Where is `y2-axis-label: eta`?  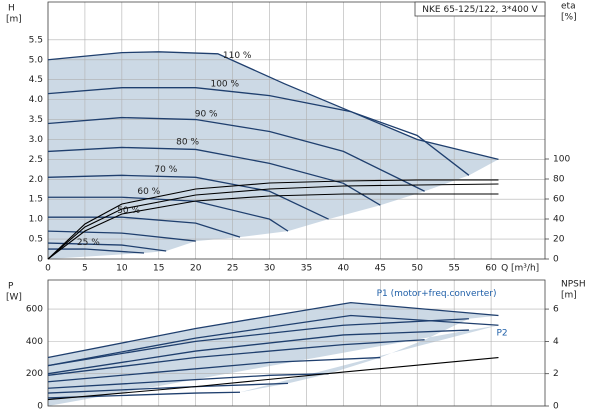 y2-axis-label: eta is located at coordinates (568, 7).